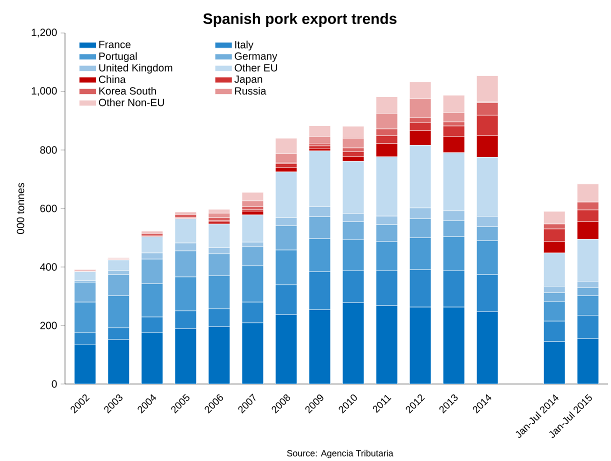 Image resolution: width=611 pixels, height=461 pixels. What do you see at coordinates (20, 208) in the screenshot?
I see `y-axis-title: 000 tonnes` at bounding box center [20, 208].